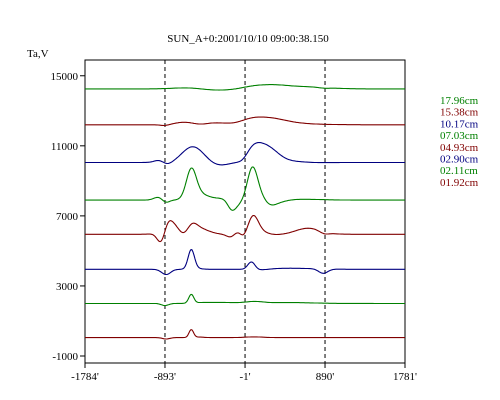 The image size is (500, 400). Describe the element at coordinates (459, 183) in the screenshot. I see `legend-entry: 01.92cm` at that location.